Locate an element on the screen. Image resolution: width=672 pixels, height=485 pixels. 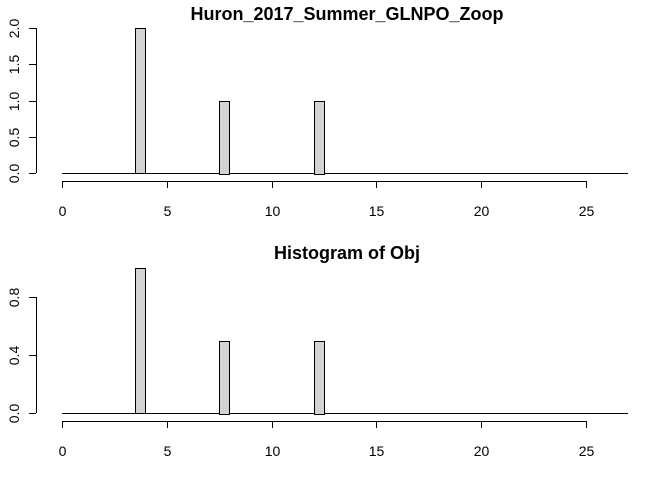
y-tick-label: 2.0 is located at coordinates (14, 29).